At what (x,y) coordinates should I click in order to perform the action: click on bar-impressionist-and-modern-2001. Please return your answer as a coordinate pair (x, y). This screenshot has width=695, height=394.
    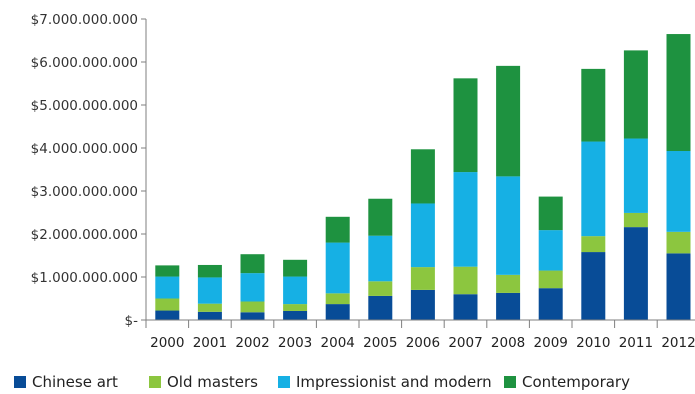
    Looking at the image, I should click on (209, 290).